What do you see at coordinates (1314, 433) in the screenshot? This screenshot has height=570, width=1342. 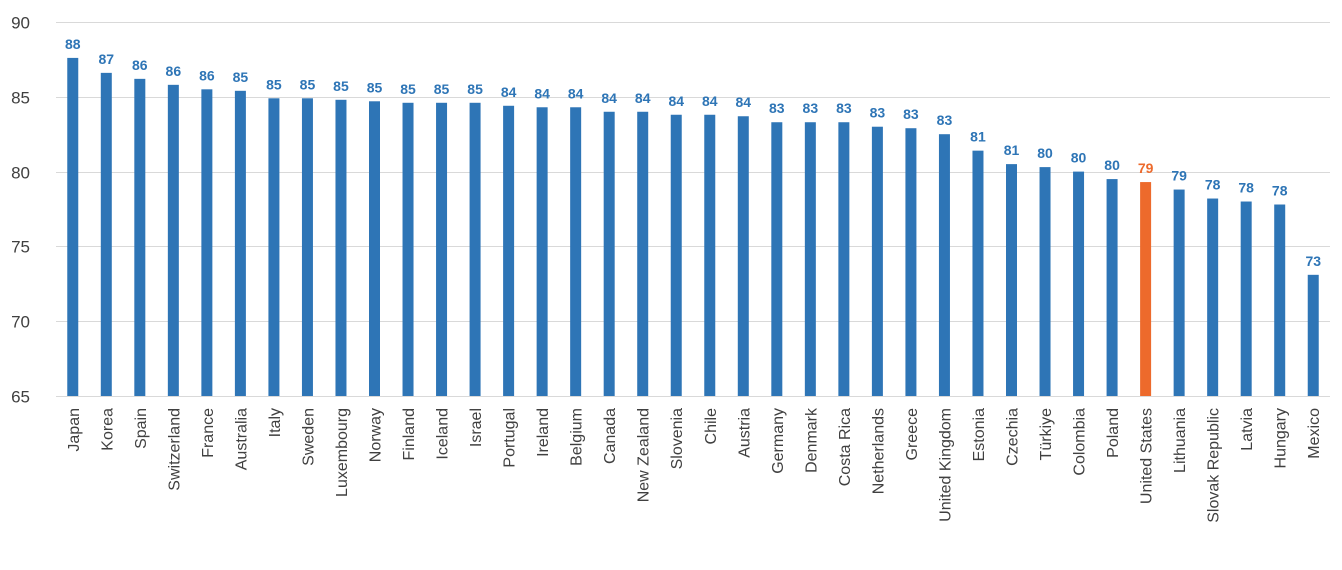 I see `category-label: Mexico` at bounding box center [1314, 433].